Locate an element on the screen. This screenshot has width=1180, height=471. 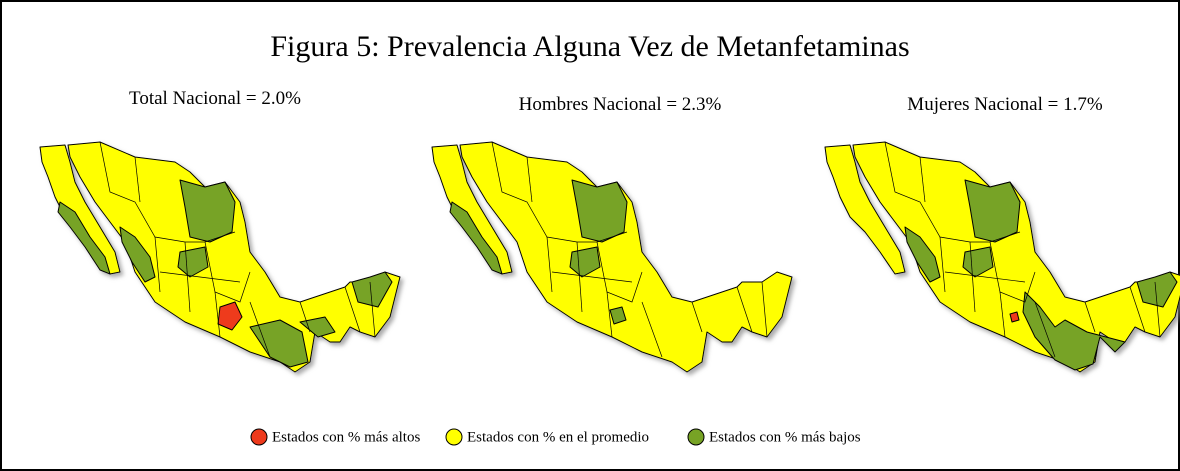
legend-label: Estados con % en el promedio is located at coordinates (558, 437).